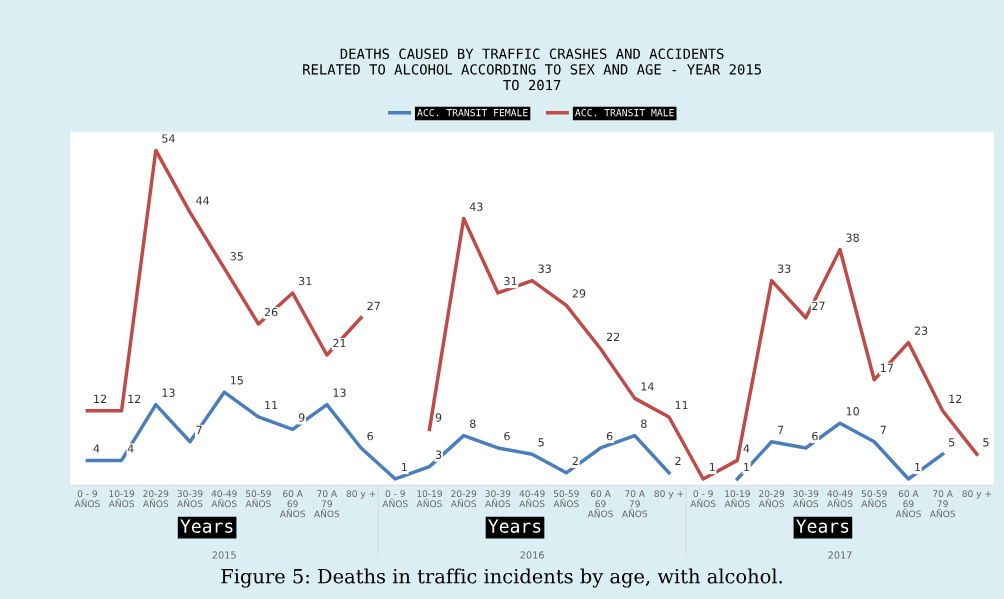 The width and height of the screenshot is (1004, 599). What do you see at coordinates (476, 206) in the screenshot?
I see `data-label: 43` at bounding box center [476, 206].